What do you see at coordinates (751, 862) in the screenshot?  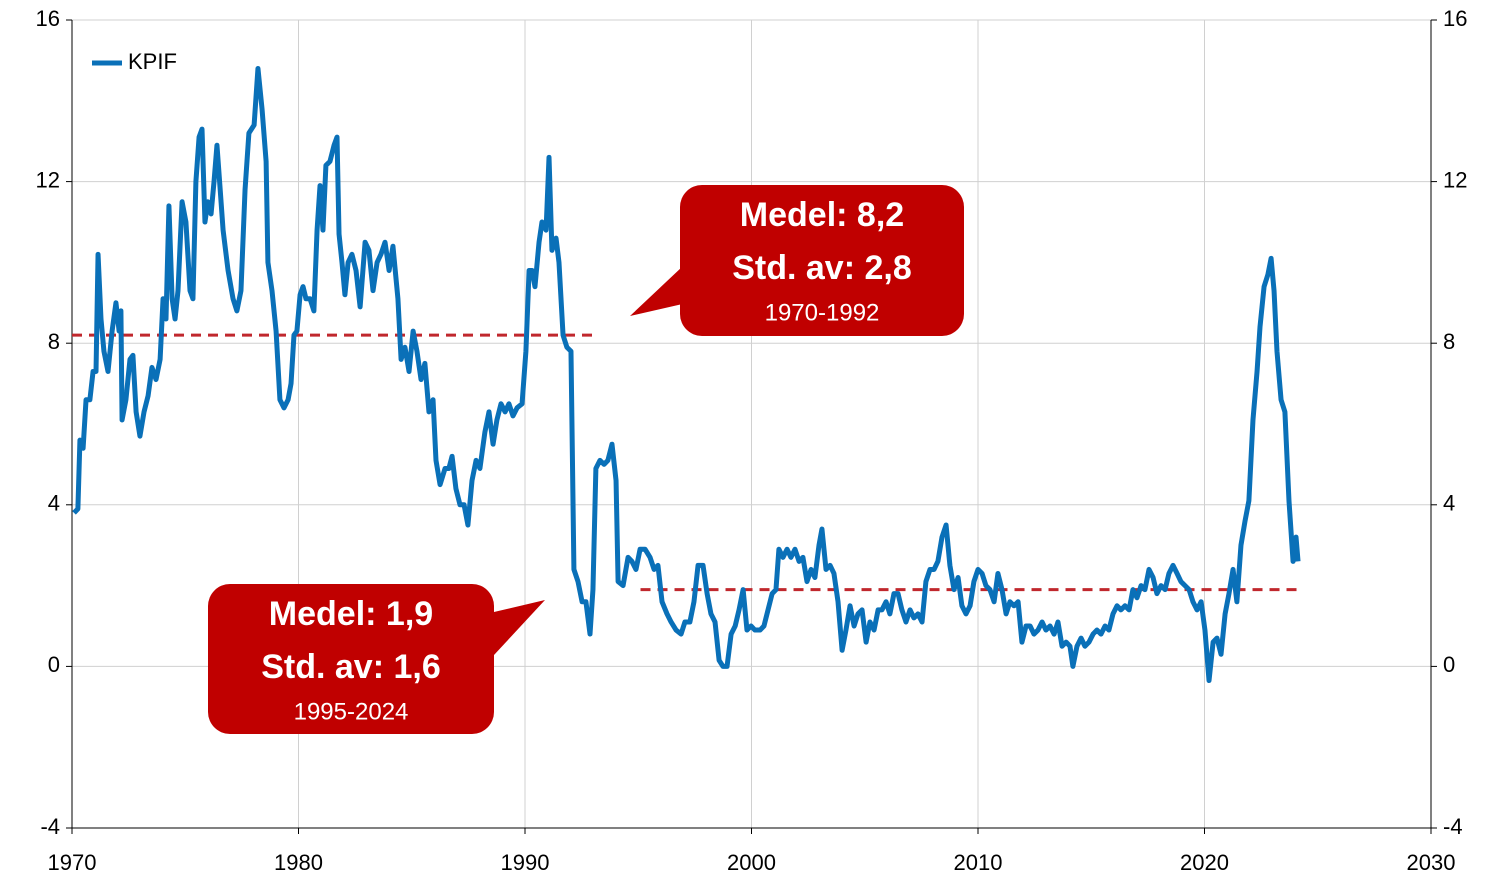 I see `x-tick-label: 2000` at bounding box center [751, 862].